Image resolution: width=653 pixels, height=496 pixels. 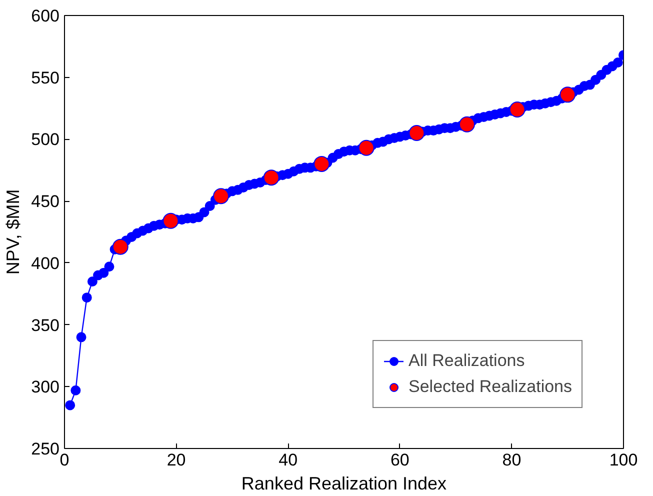 What do you see at coordinates (45, 202) in the screenshot?
I see `y-tick-label: 450` at bounding box center [45, 202].